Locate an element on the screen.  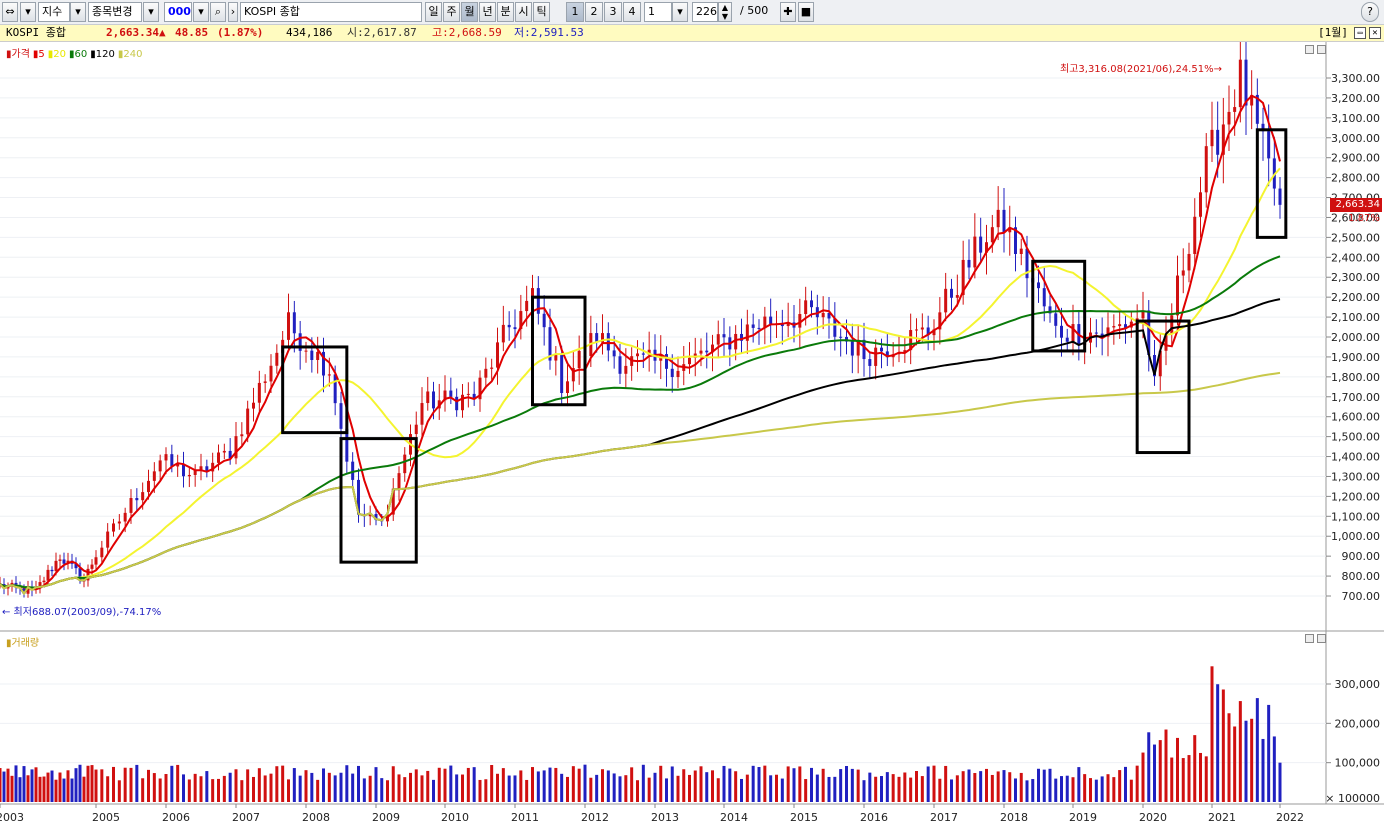
period-button: 주 is located at coordinates (451, 12).